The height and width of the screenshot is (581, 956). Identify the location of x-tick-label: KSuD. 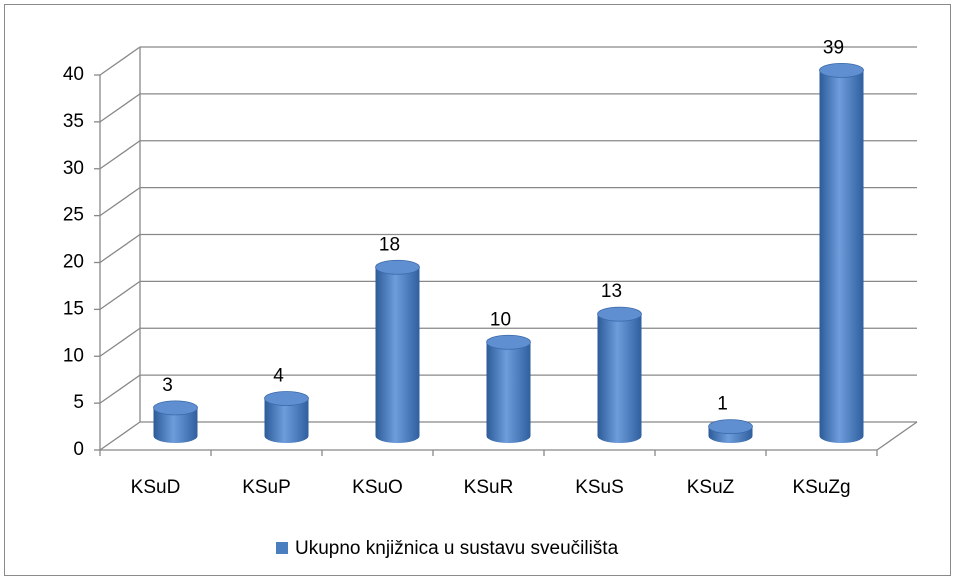
(156, 487).